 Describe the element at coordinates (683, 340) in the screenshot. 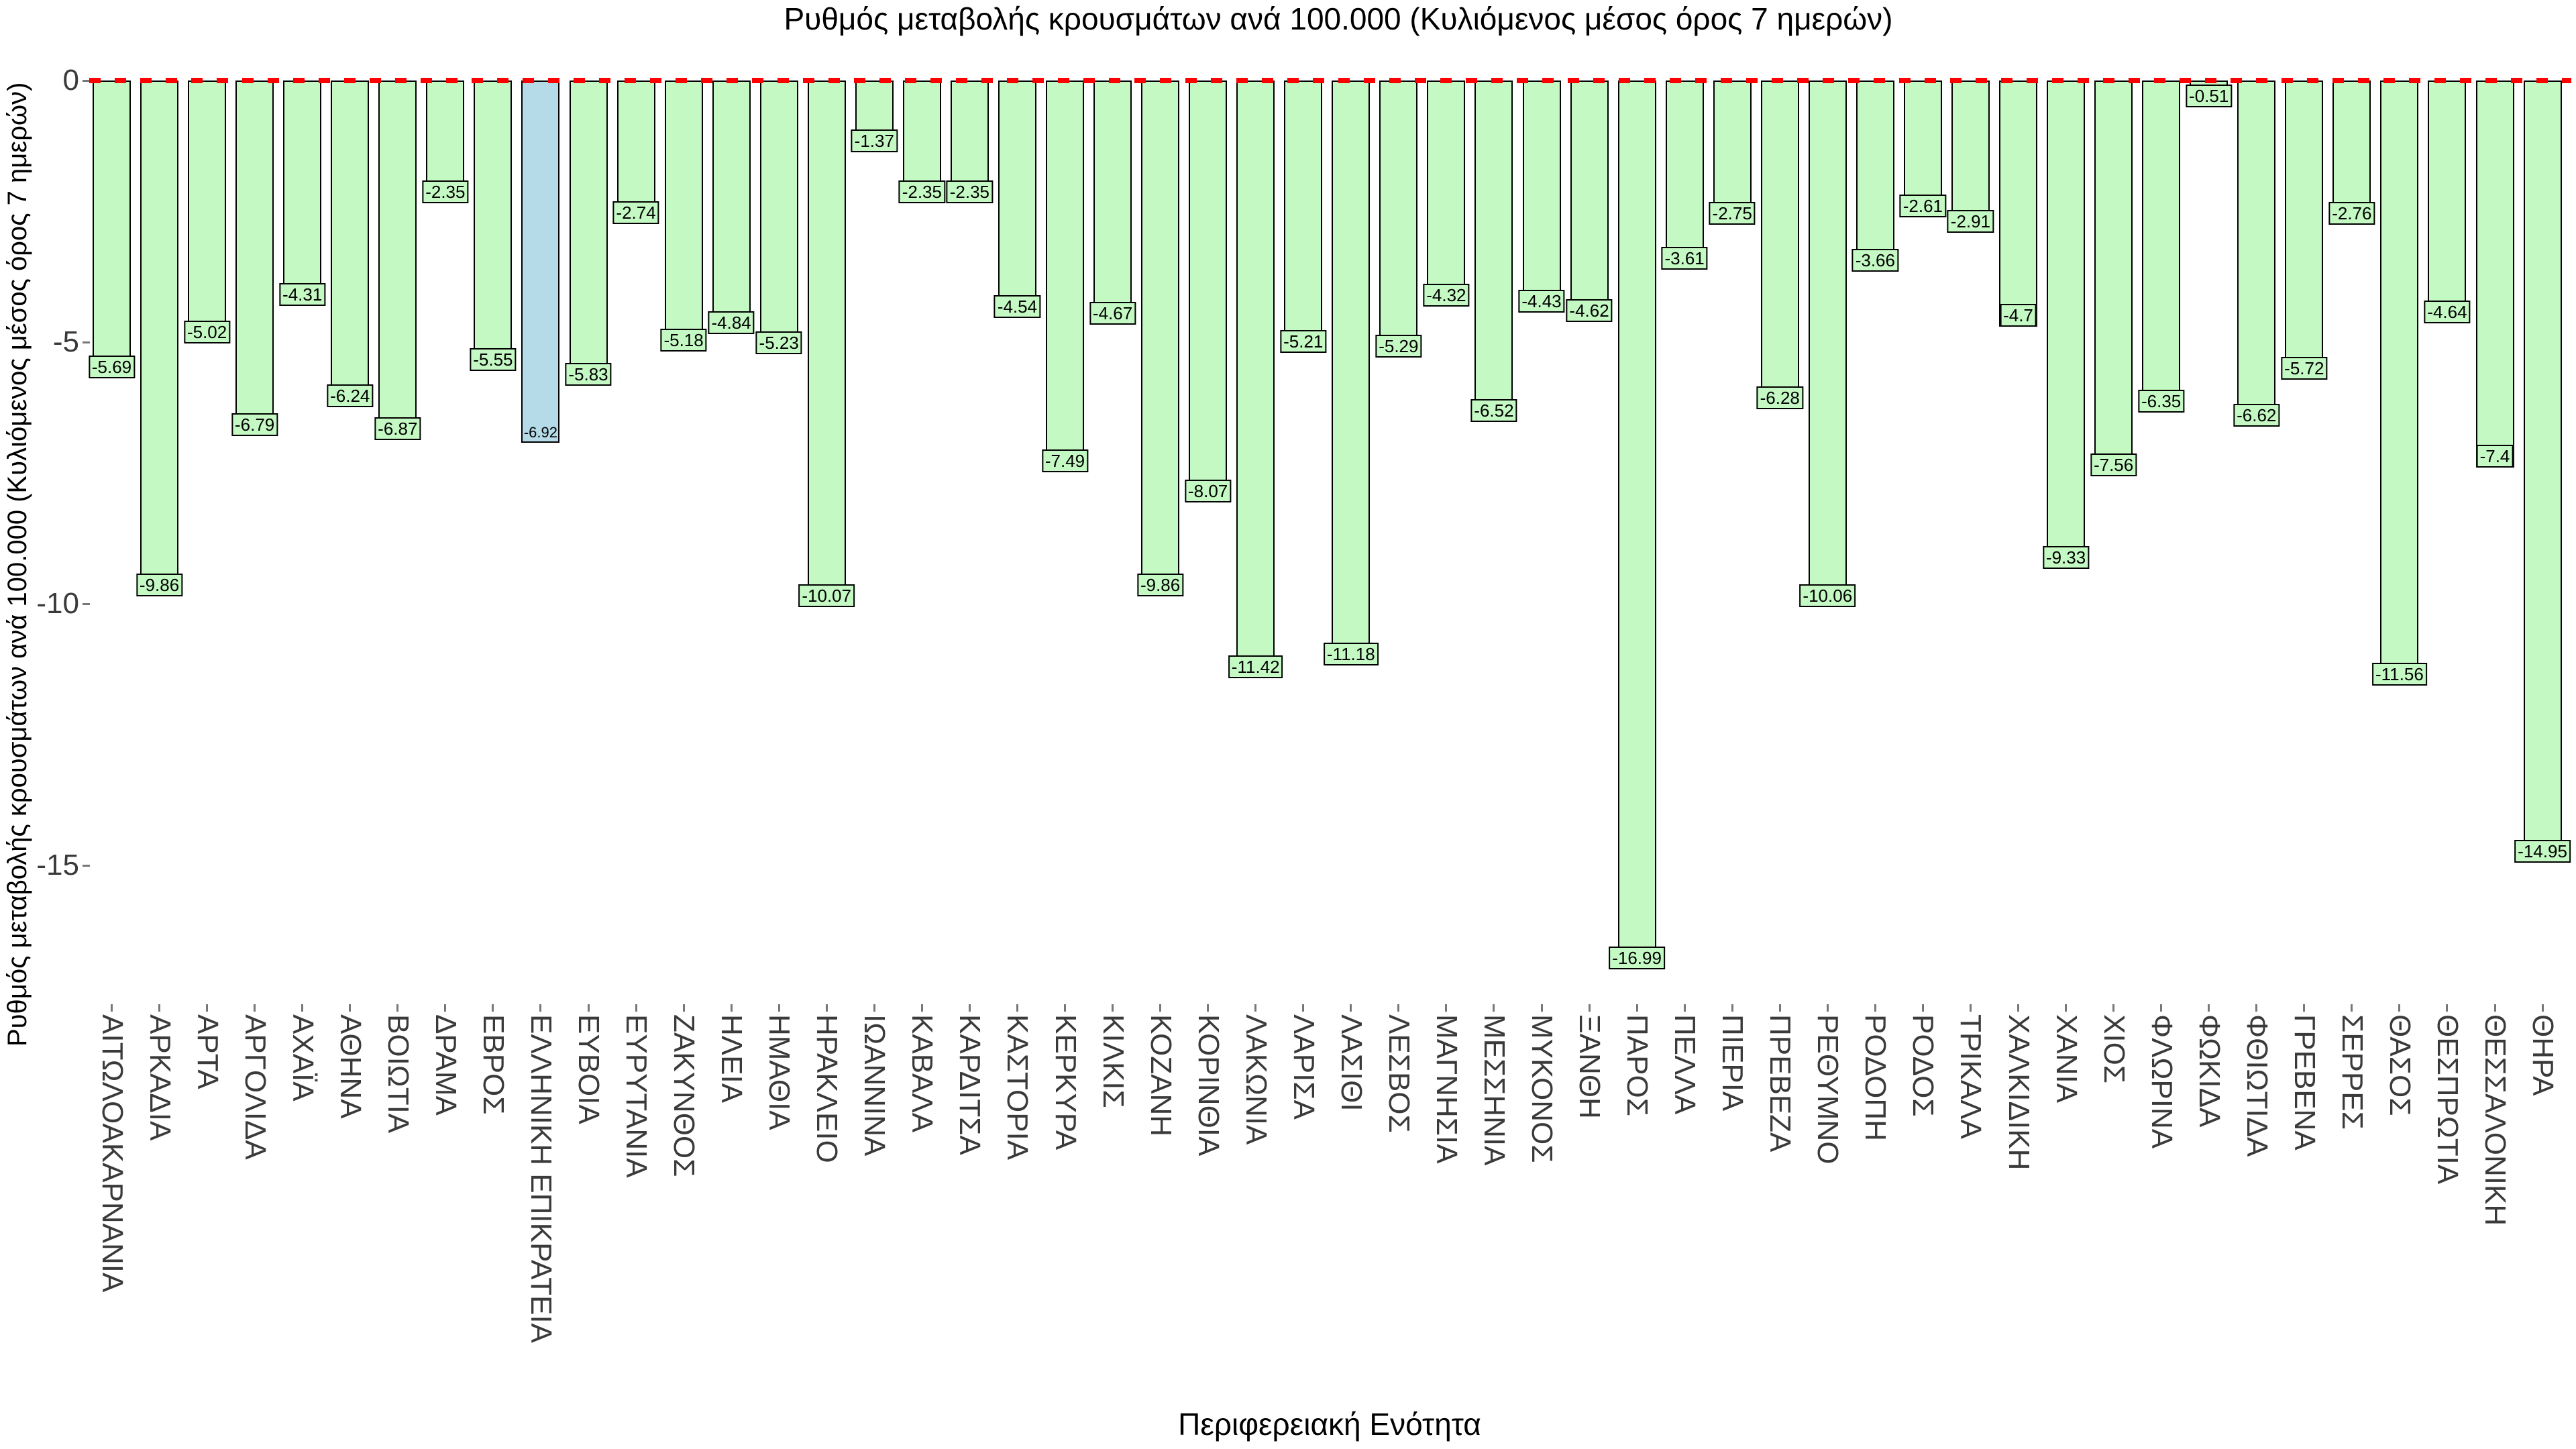

I see `bar-value-label: -5.18` at that location.